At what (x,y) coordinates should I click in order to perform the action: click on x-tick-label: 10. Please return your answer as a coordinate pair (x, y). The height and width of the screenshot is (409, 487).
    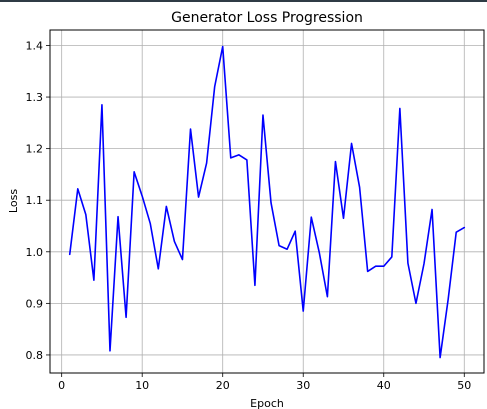
    Looking at the image, I should click on (142, 385).